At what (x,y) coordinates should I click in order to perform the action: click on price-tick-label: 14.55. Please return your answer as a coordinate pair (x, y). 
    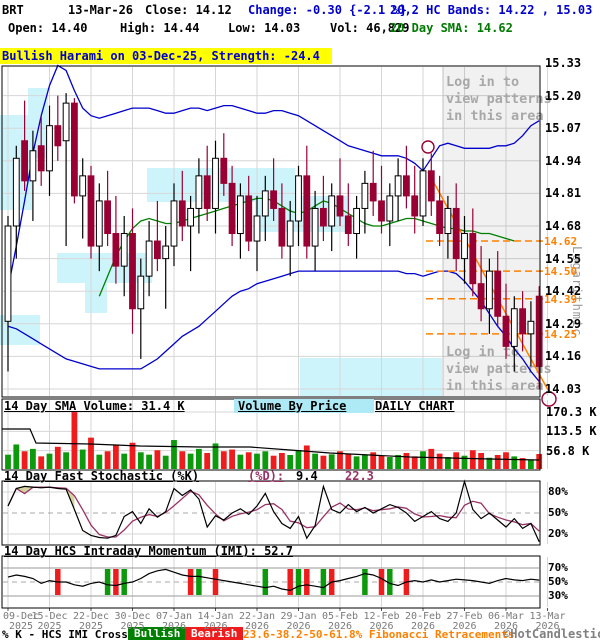
    Looking at the image, I should click on (563, 258).